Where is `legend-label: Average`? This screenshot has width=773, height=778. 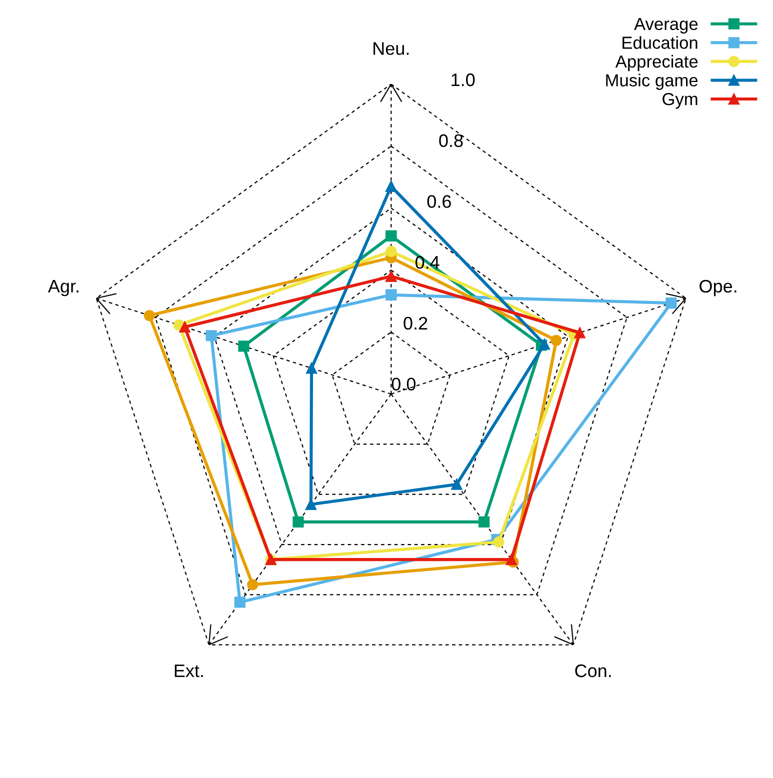
legend-label: Average is located at coordinates (666, 26).